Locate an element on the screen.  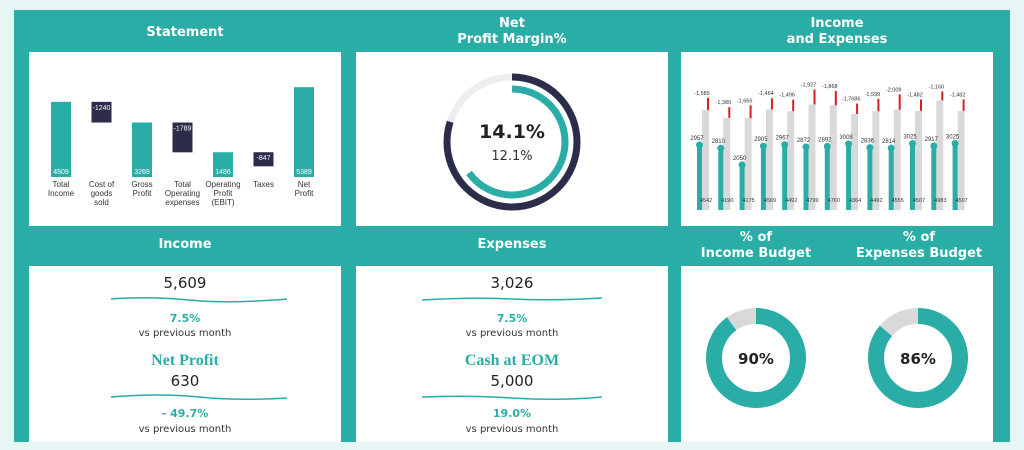
waterfall-category-label: Income is located at coordinates (61, 193).